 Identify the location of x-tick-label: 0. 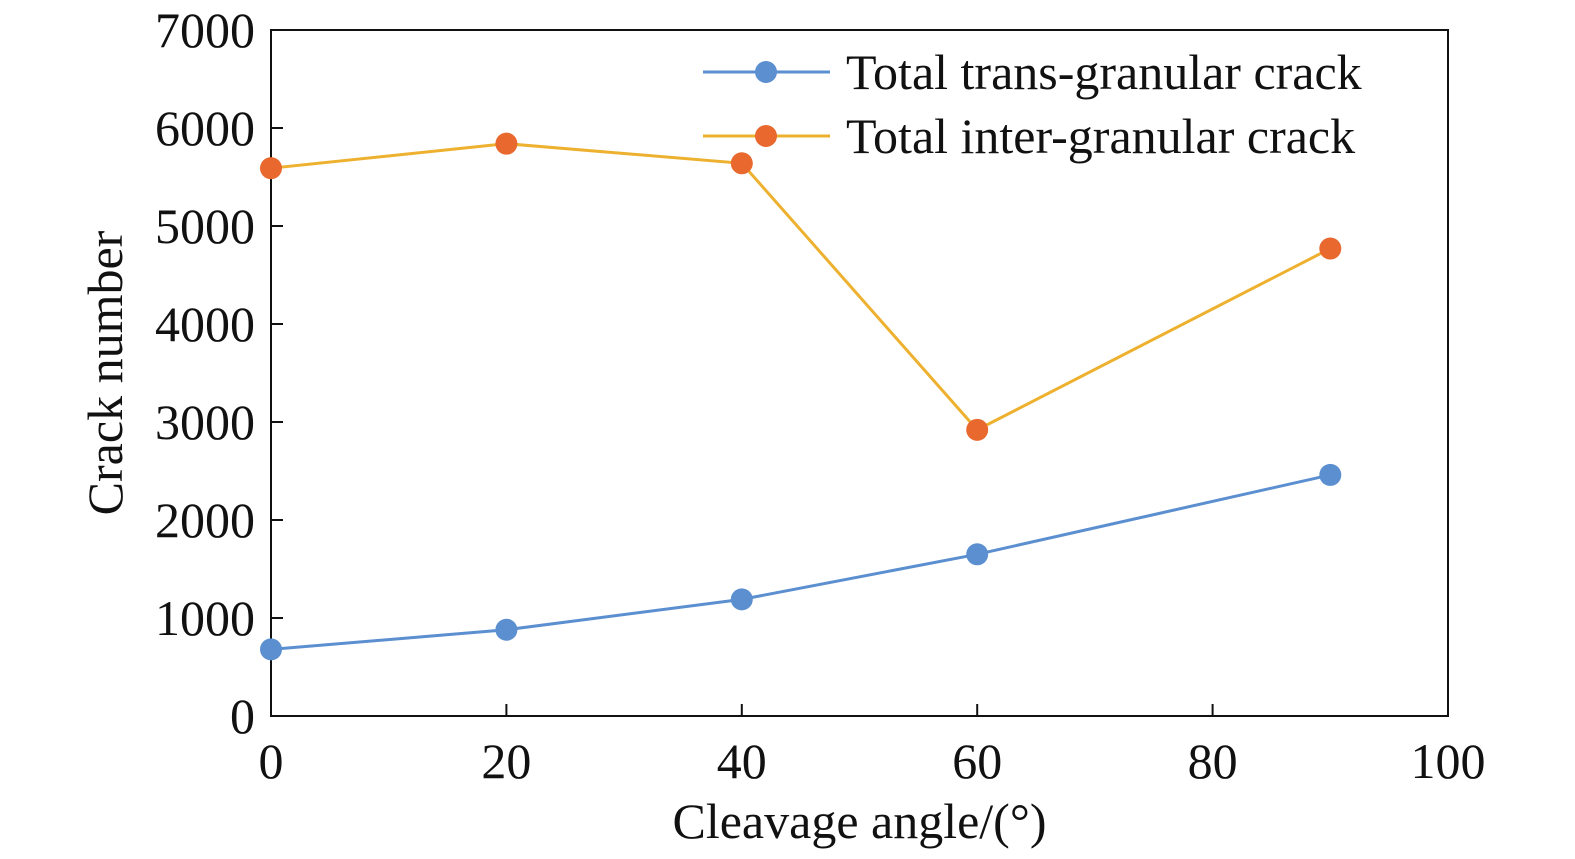
(271, 761).